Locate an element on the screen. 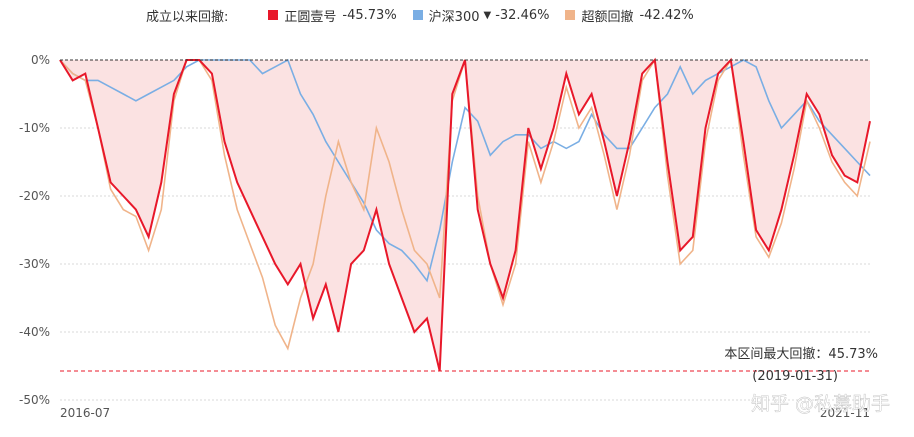 The width and height of the screenshot is (914, 437). legend-swatch-fund is located at coordinates (273, 15).